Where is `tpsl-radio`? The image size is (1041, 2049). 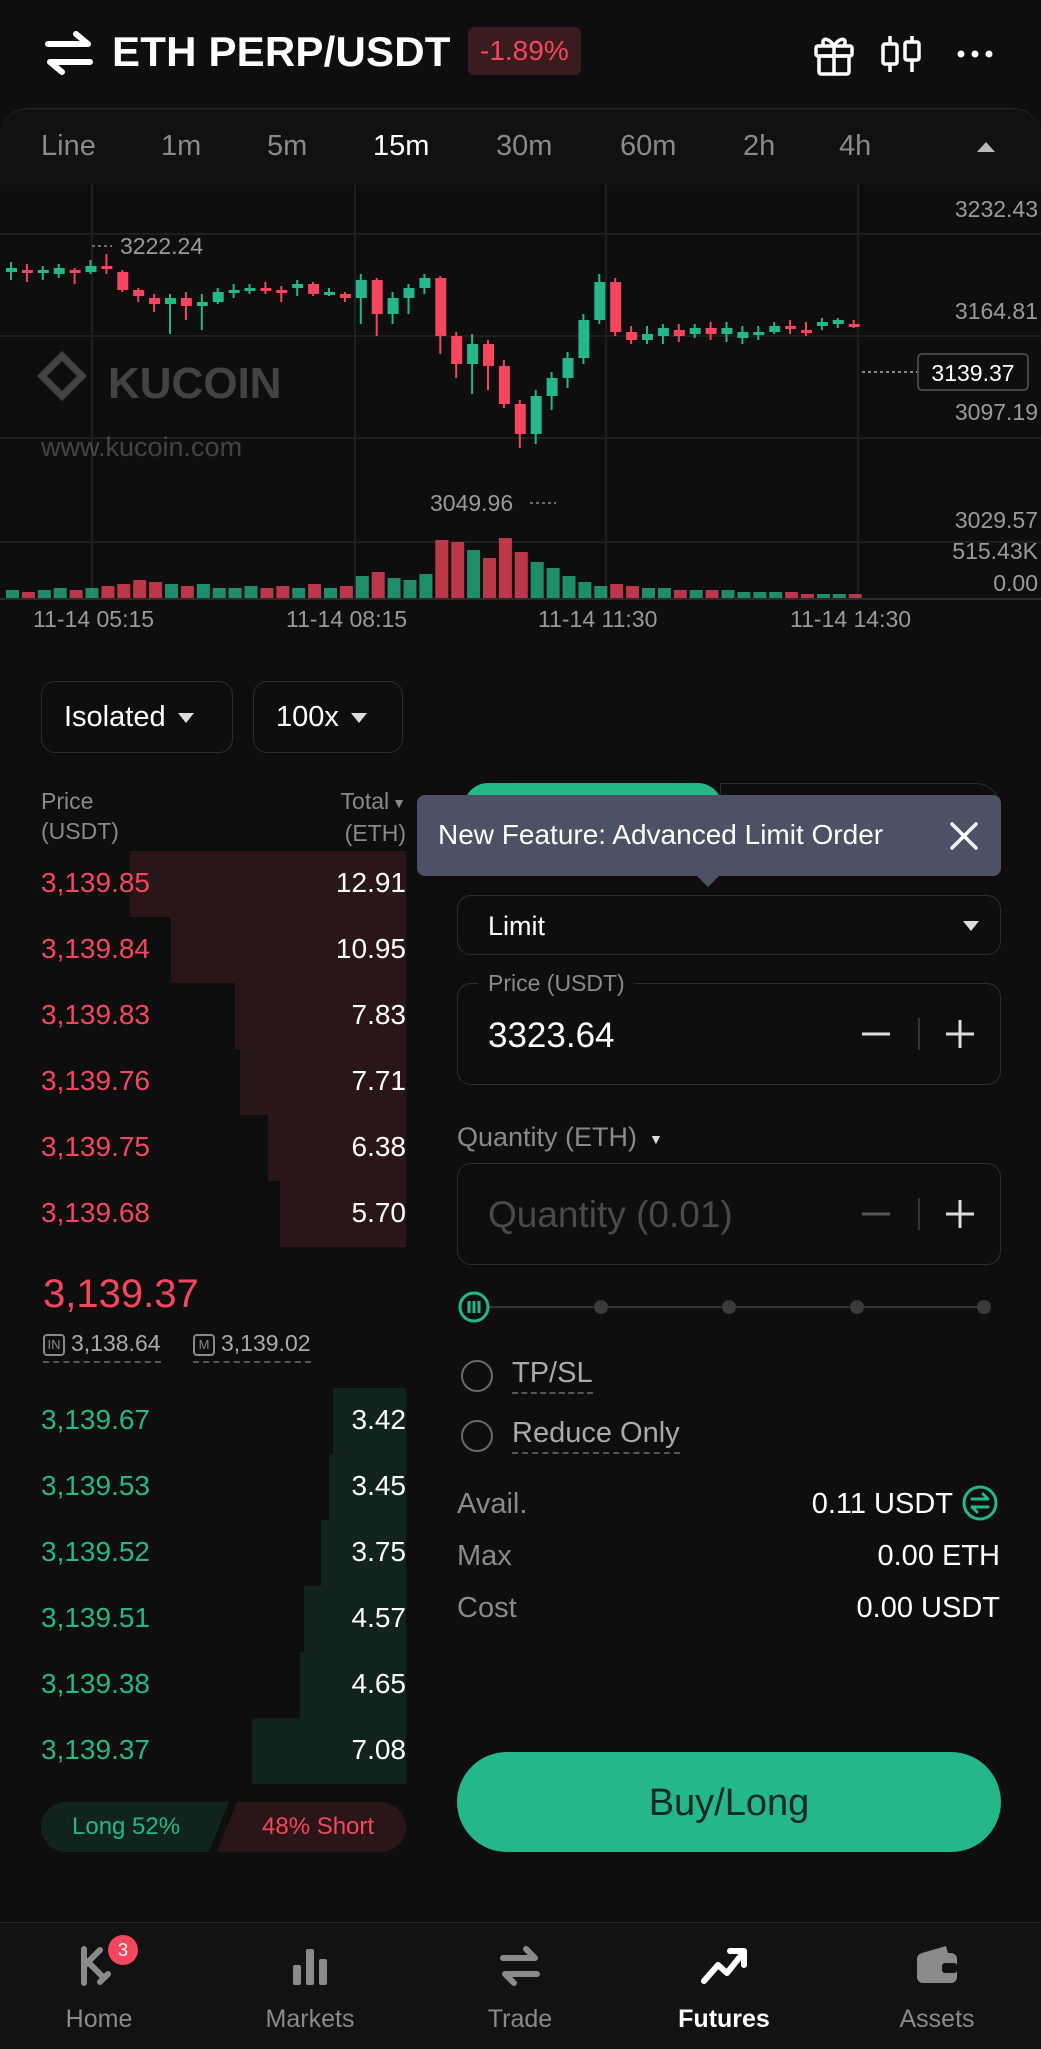
tpsl-radio is located at coordinates (477, 1376).